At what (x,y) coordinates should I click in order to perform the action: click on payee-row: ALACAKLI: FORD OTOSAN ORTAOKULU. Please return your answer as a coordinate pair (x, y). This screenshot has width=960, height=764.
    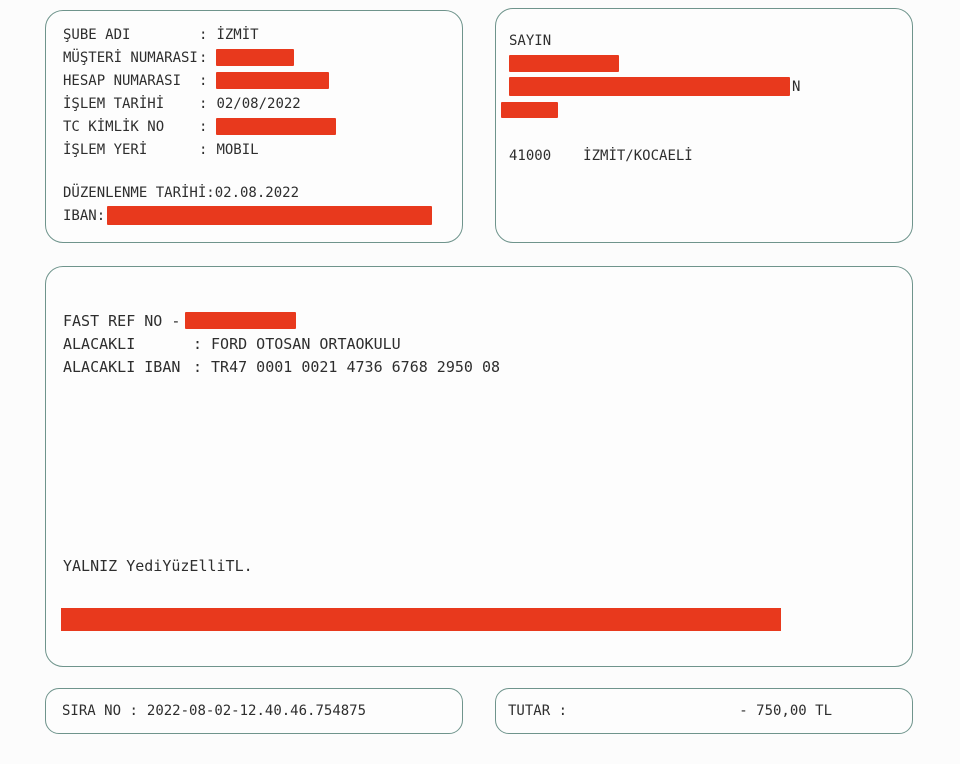
    Looking at the image, I should click on (479, 343).